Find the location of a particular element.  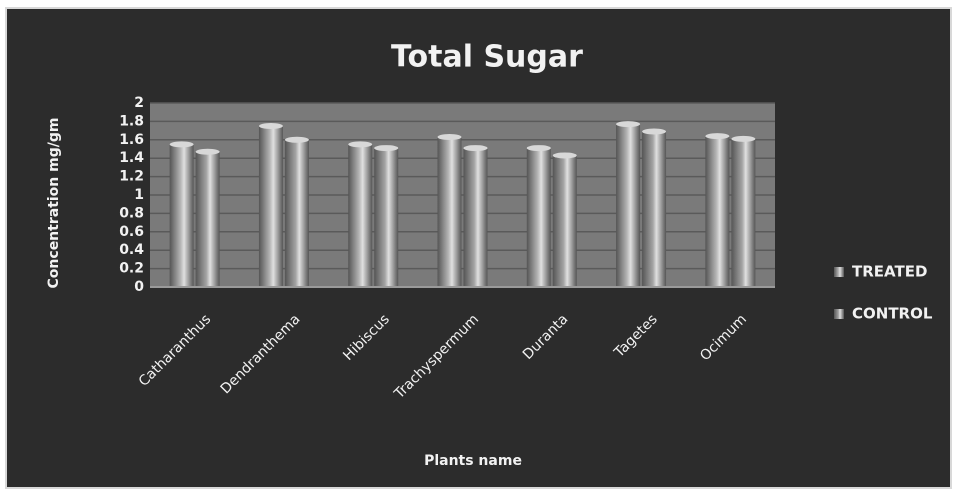

y-tick-label: 0.6 is located at coordinates (131, 232).